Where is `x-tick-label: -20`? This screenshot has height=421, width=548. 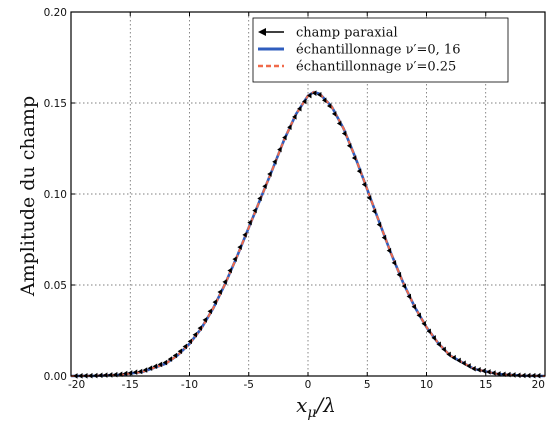
x-tick-label: -20 is located at coordinates (76, 385).